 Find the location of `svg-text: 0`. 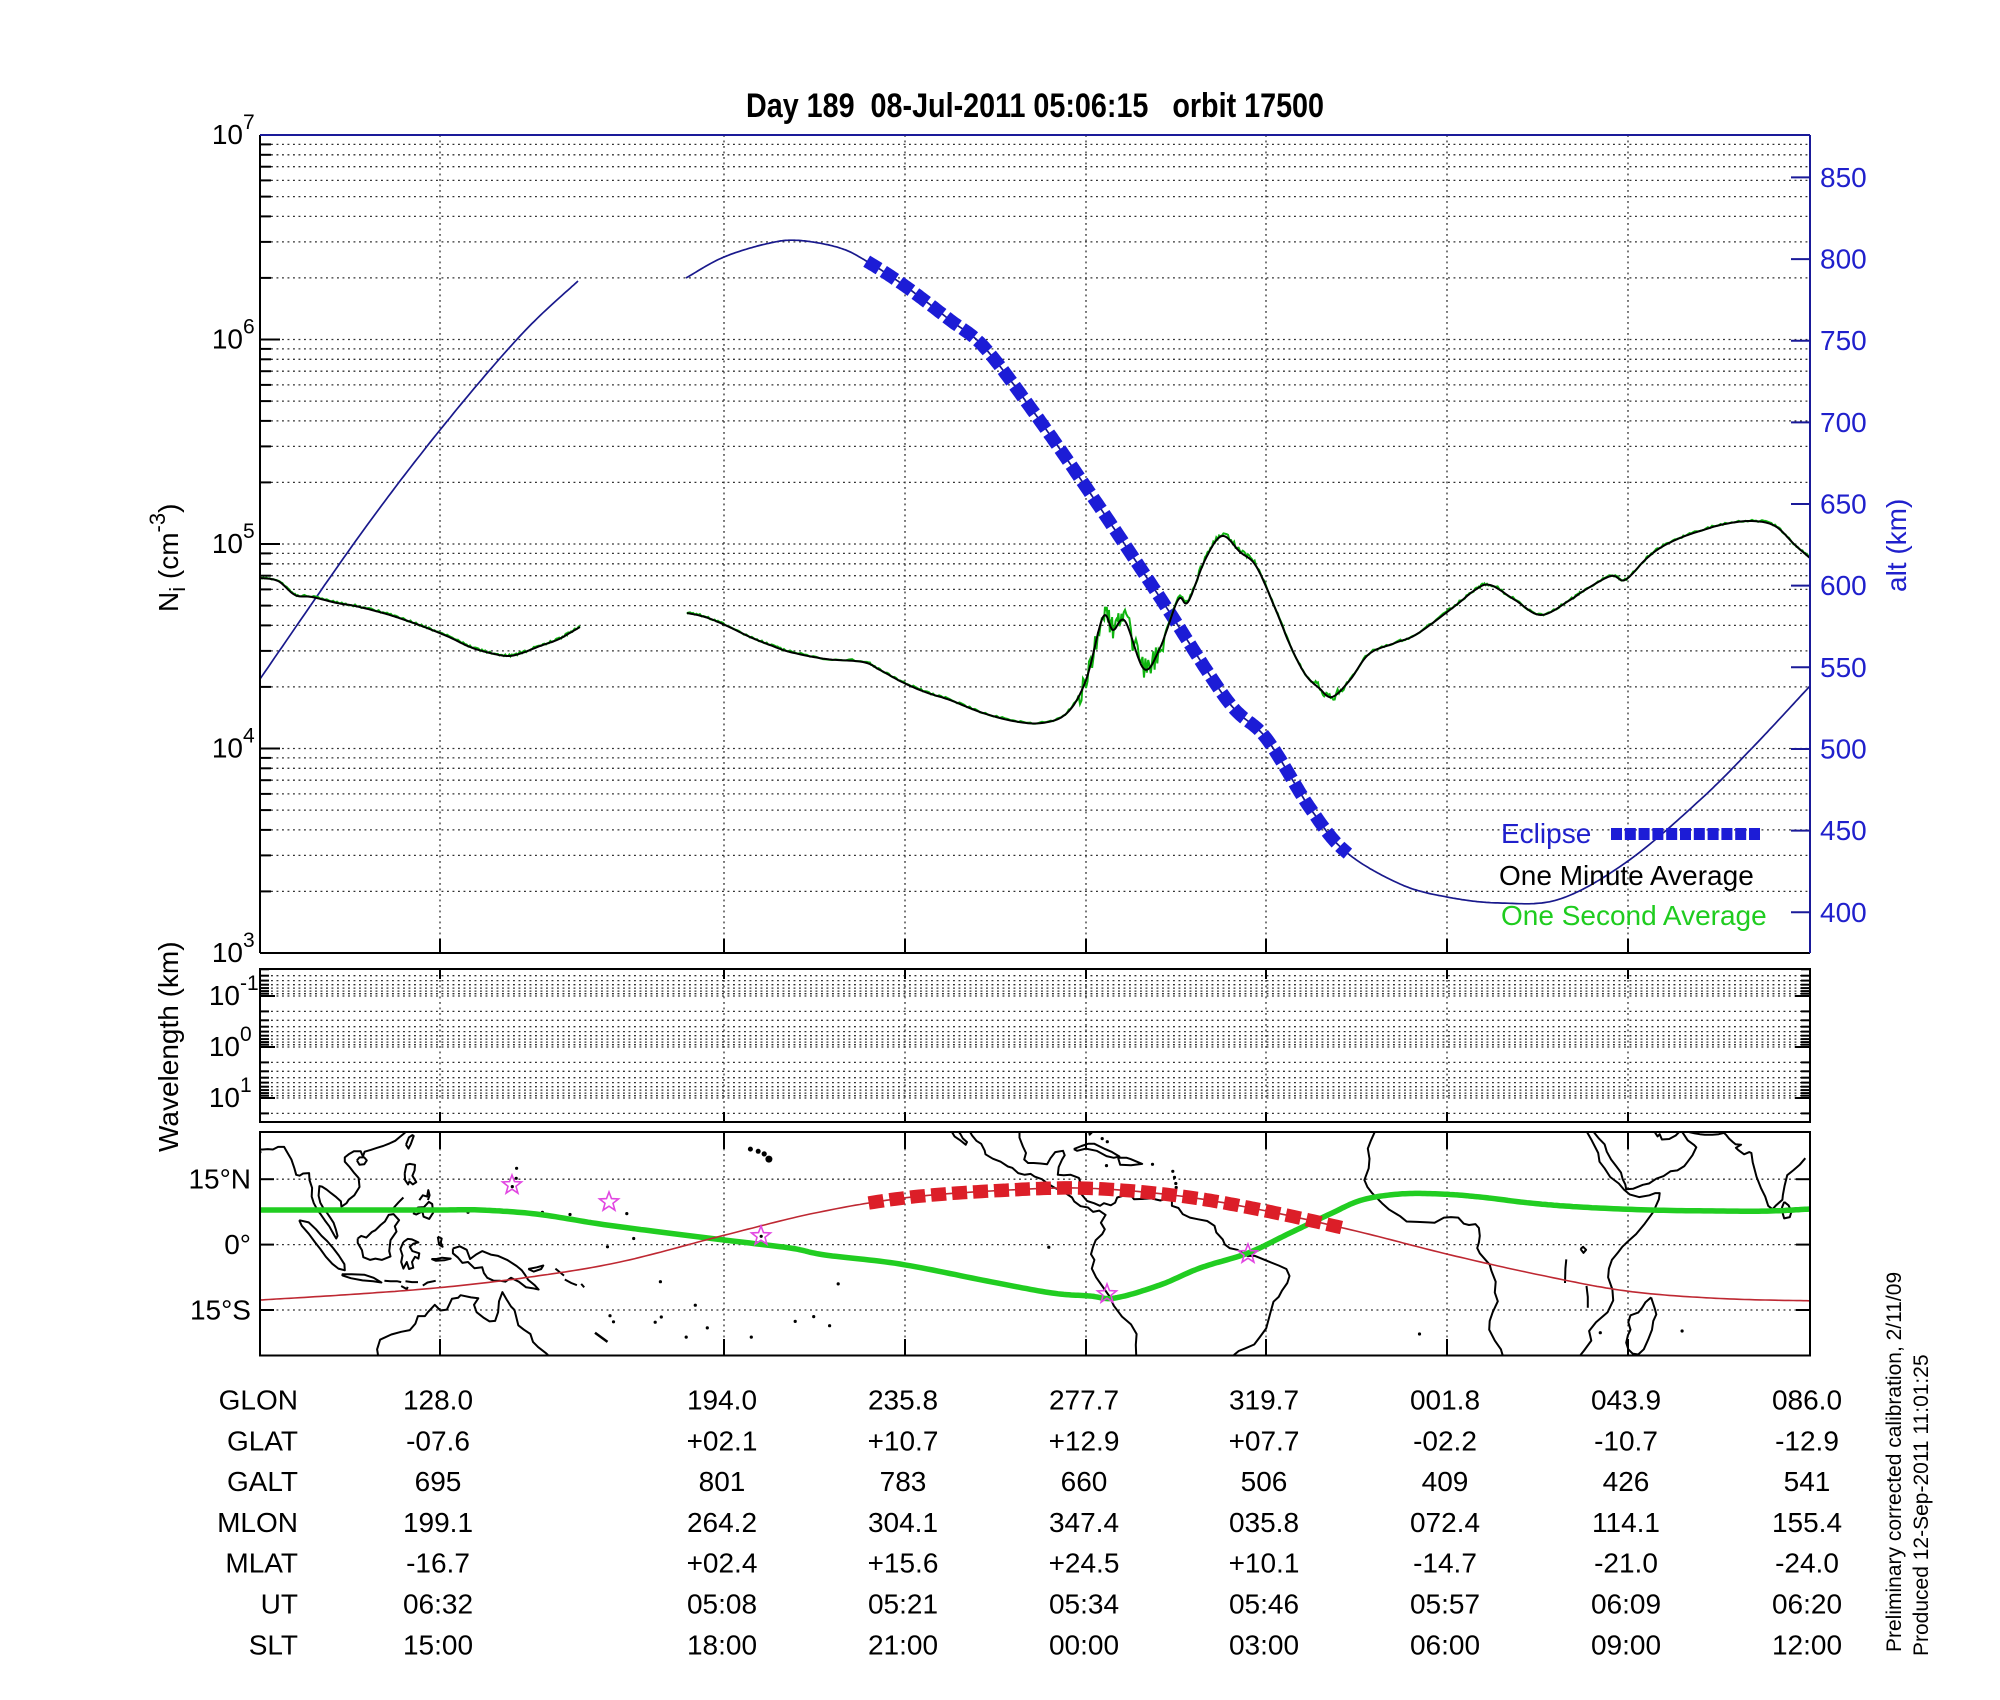

svg-text: 0 is located at coordinates (246, 1034).